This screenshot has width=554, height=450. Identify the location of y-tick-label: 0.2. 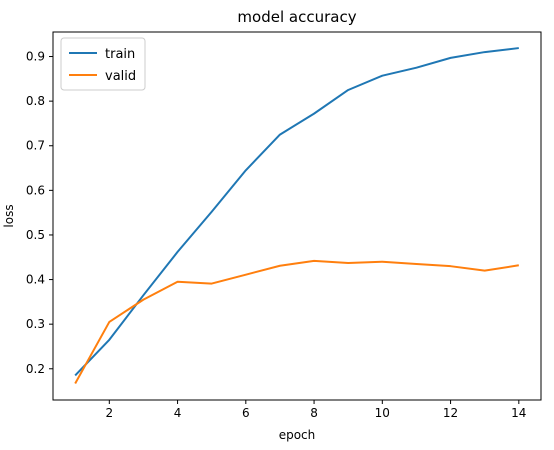
(35, 369).